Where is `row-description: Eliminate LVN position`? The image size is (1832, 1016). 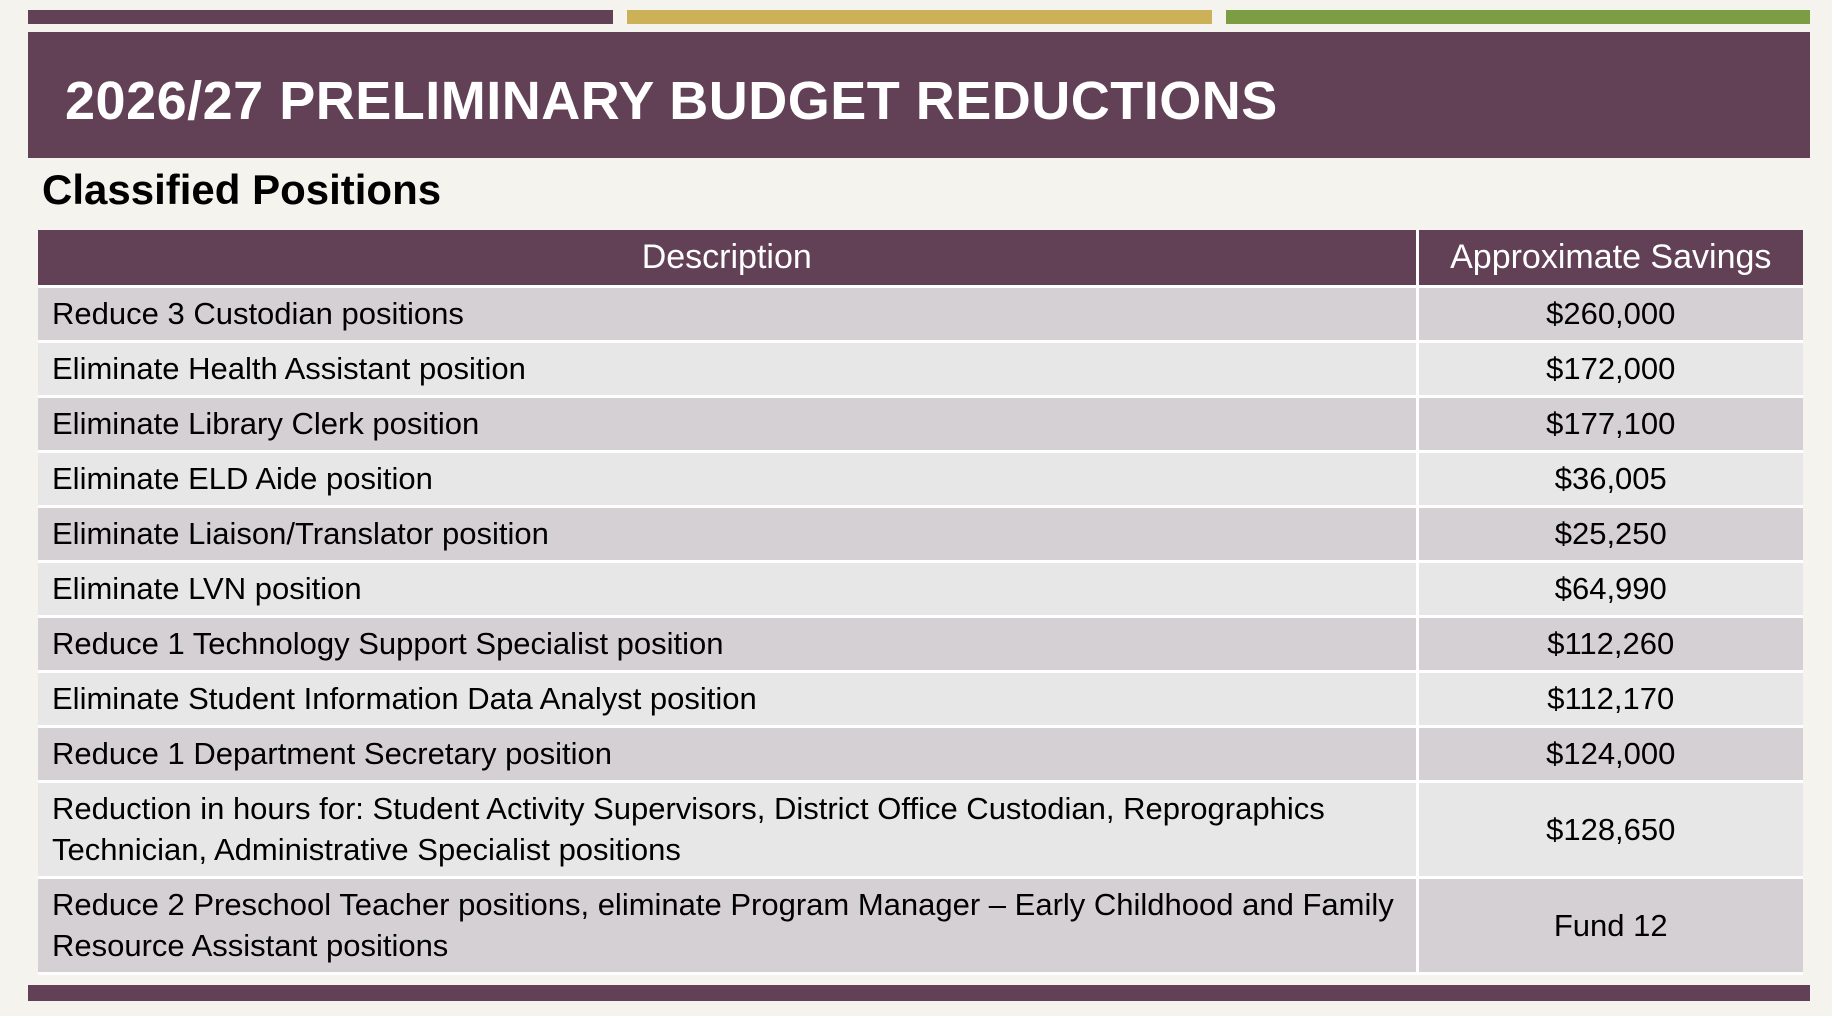 row-description: Eliminate LVN position is located at coordinates (728, 589).